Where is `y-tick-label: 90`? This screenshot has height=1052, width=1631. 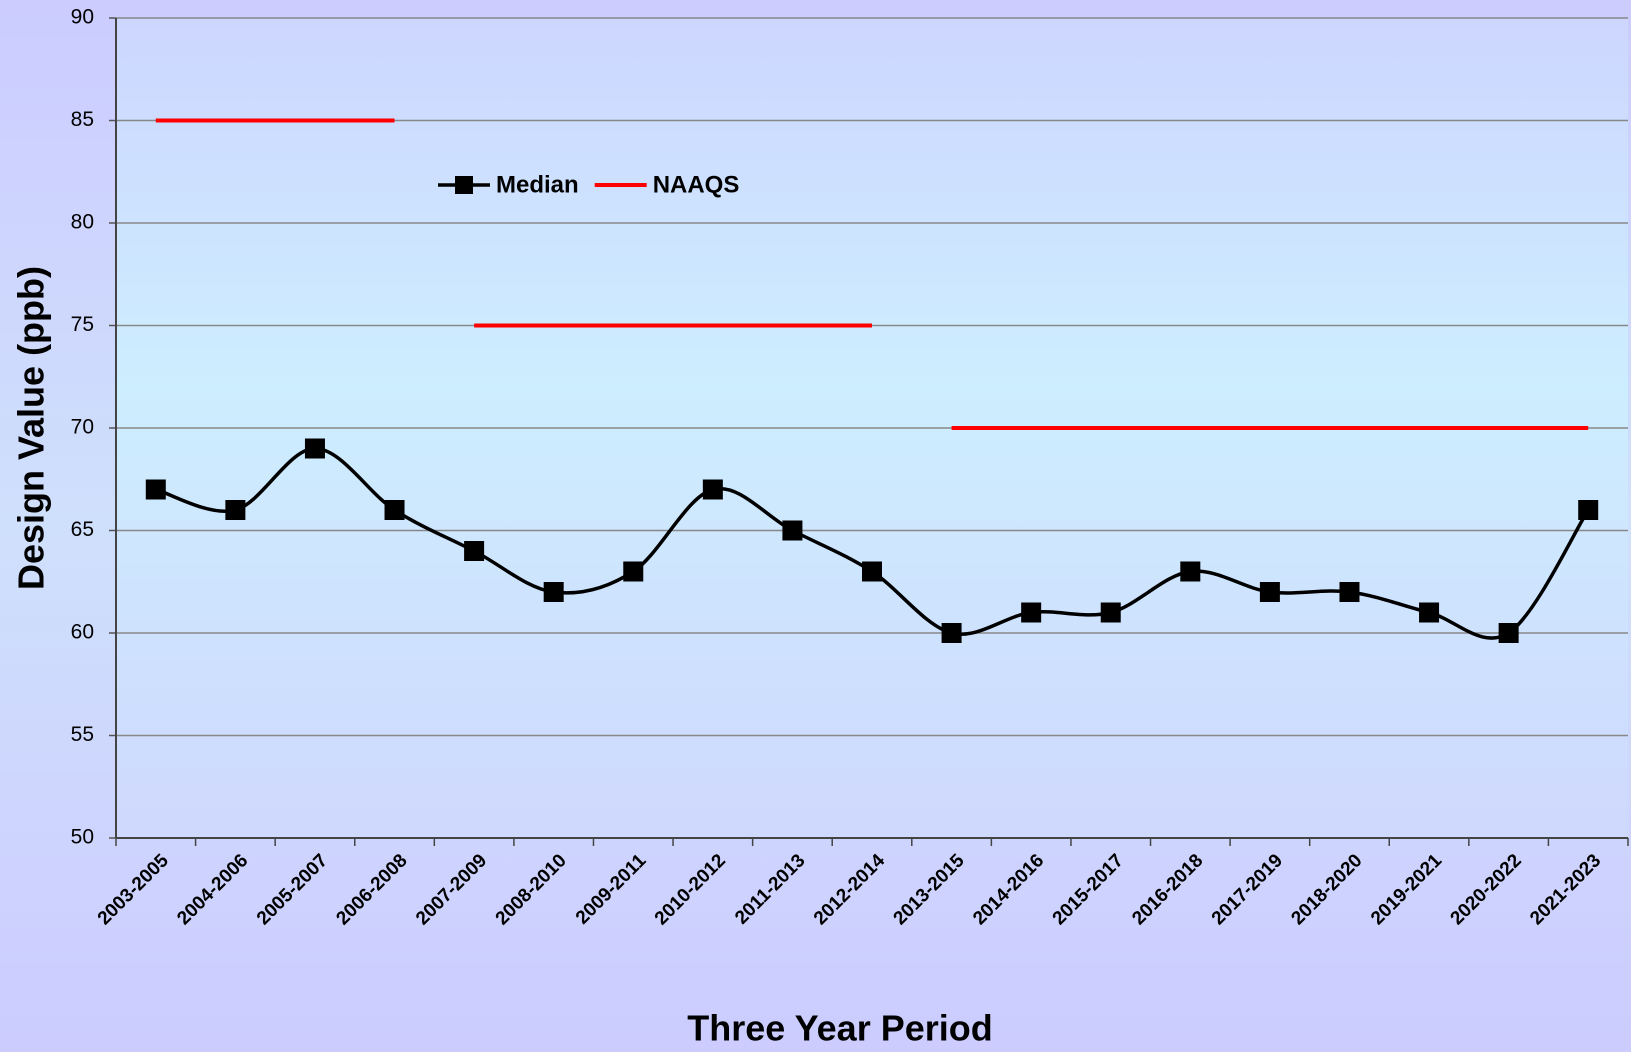
y-tick-label: 90 is located at coordinates (82, 17).